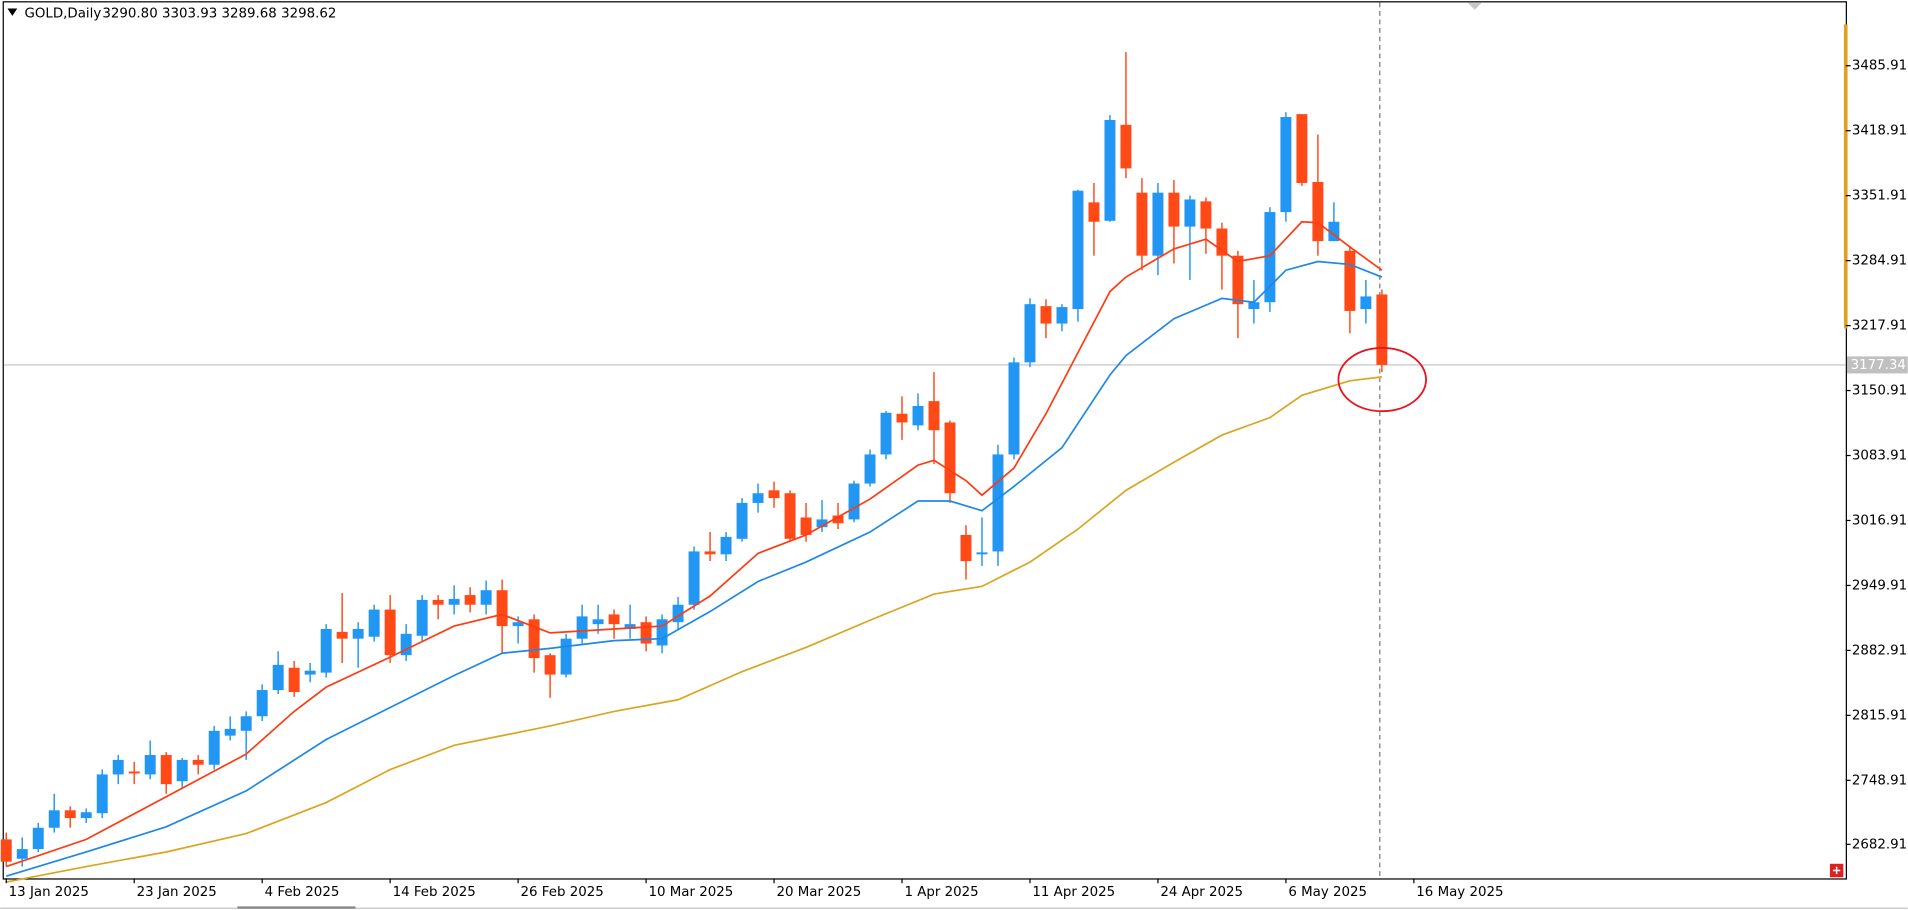 The image size is (1908, 910). Describe the element at coordinates (302, 892) in the screenshot. I see `x-tick-label: 4 Feb 2025` at that location.